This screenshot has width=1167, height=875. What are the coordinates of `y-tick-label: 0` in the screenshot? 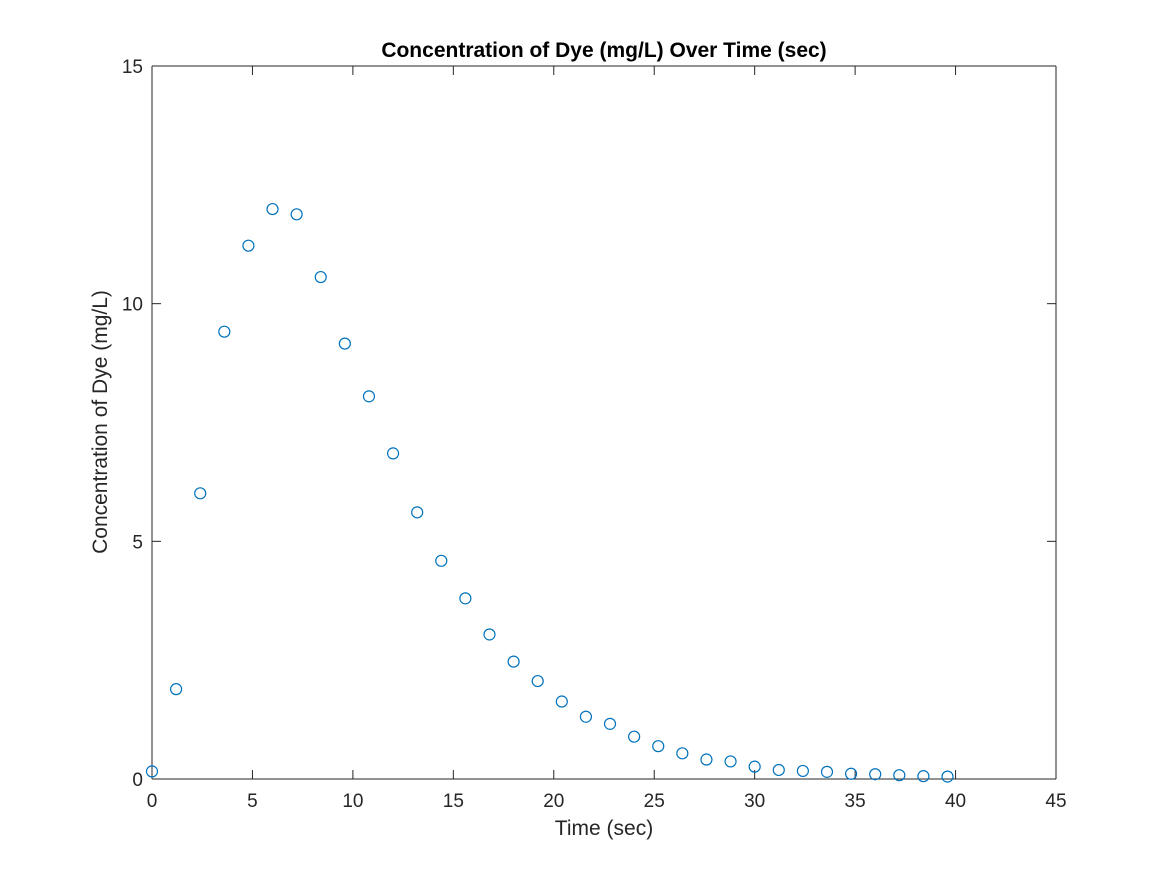 It's located at (137, 780).